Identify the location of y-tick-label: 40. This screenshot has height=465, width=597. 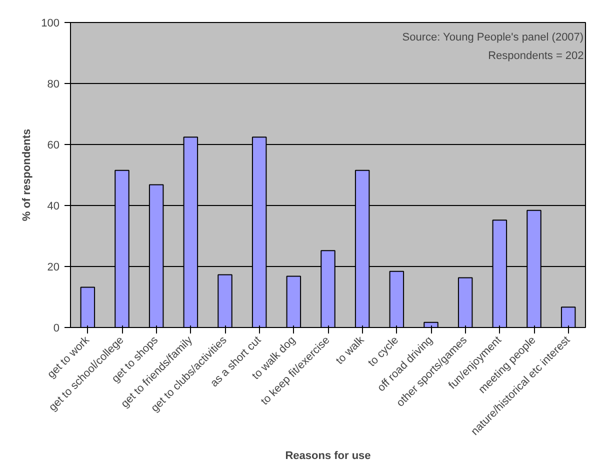
(53, 206).